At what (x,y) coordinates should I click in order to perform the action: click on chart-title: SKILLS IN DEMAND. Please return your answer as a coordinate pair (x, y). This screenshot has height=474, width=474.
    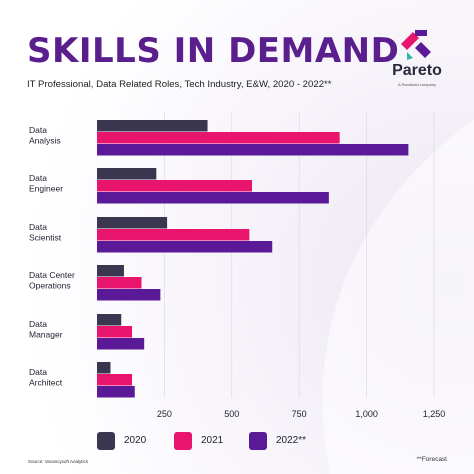
    Looking at the image, I should click on (213, 51).